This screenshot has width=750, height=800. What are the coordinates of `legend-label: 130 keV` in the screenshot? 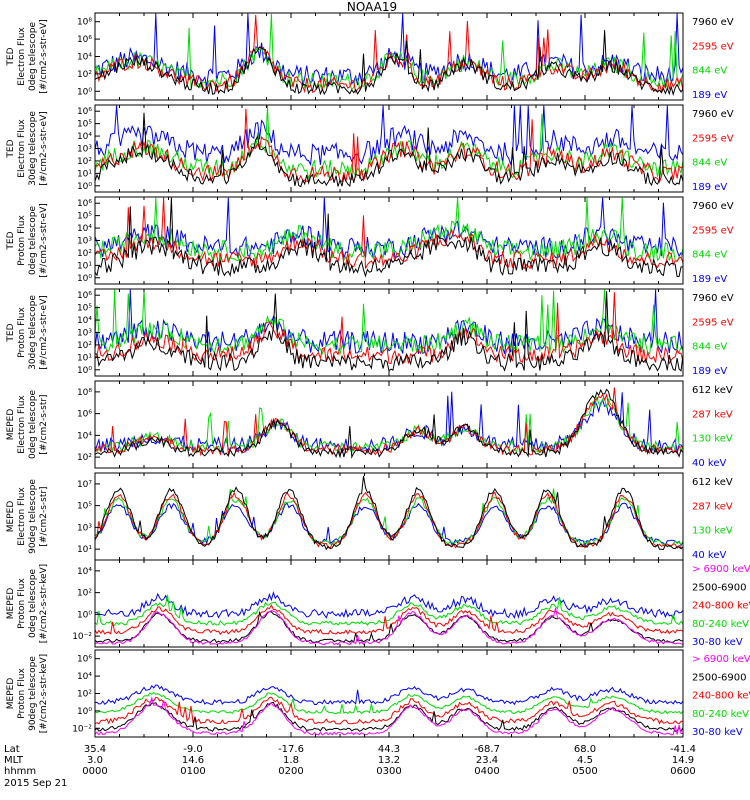 It's located at (712, 531).